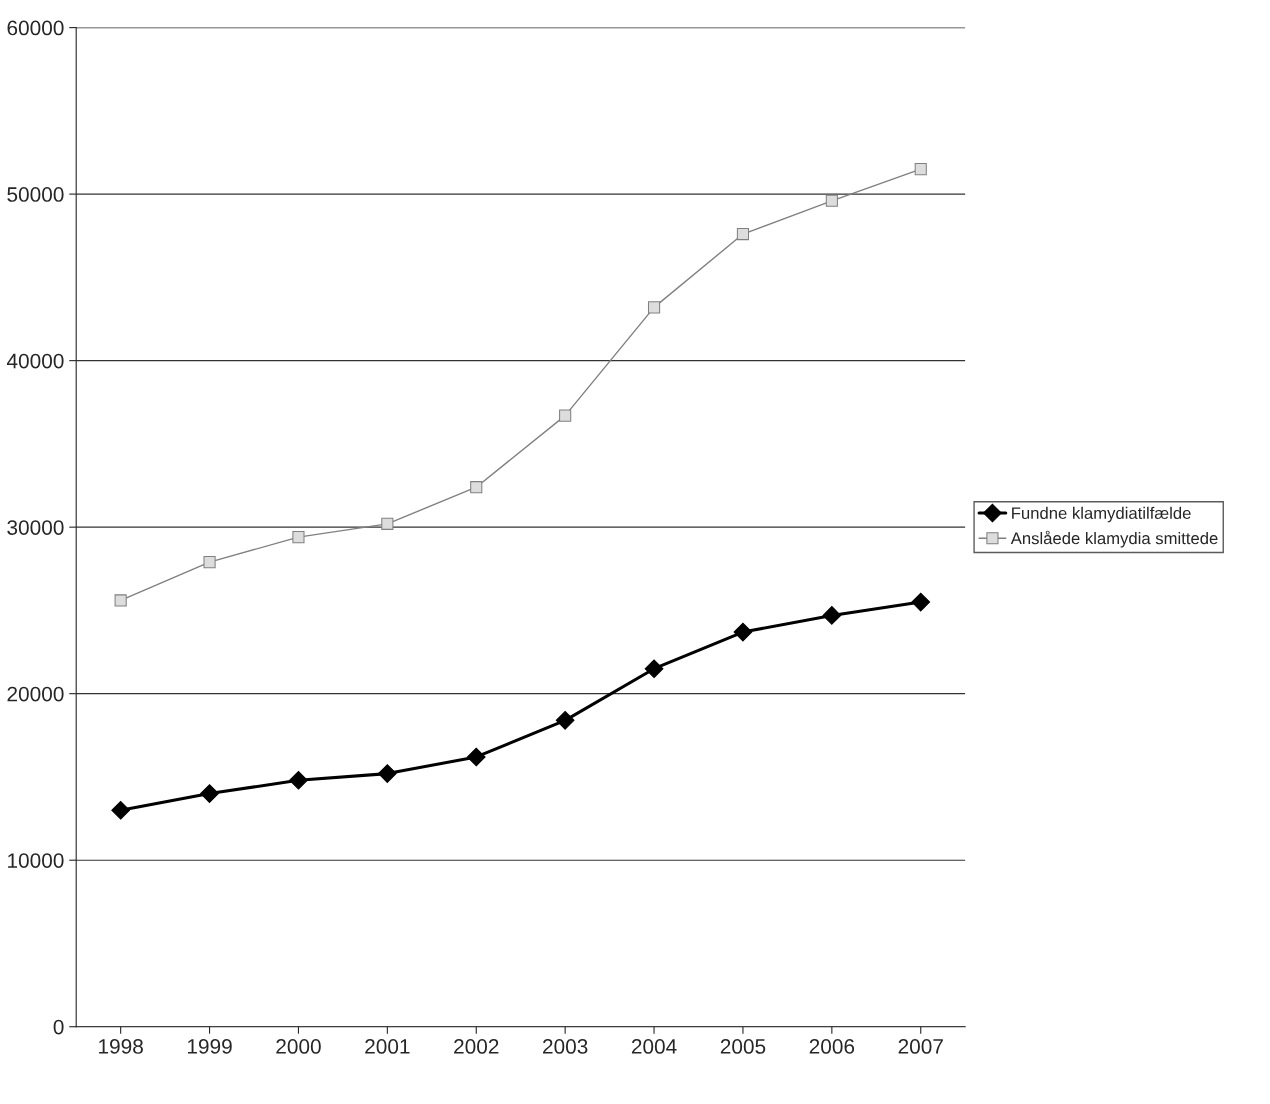 The width and height of the screenshot is (1270, 1104). I want to click on x-tick-label: 1998, so click(121, 1046).